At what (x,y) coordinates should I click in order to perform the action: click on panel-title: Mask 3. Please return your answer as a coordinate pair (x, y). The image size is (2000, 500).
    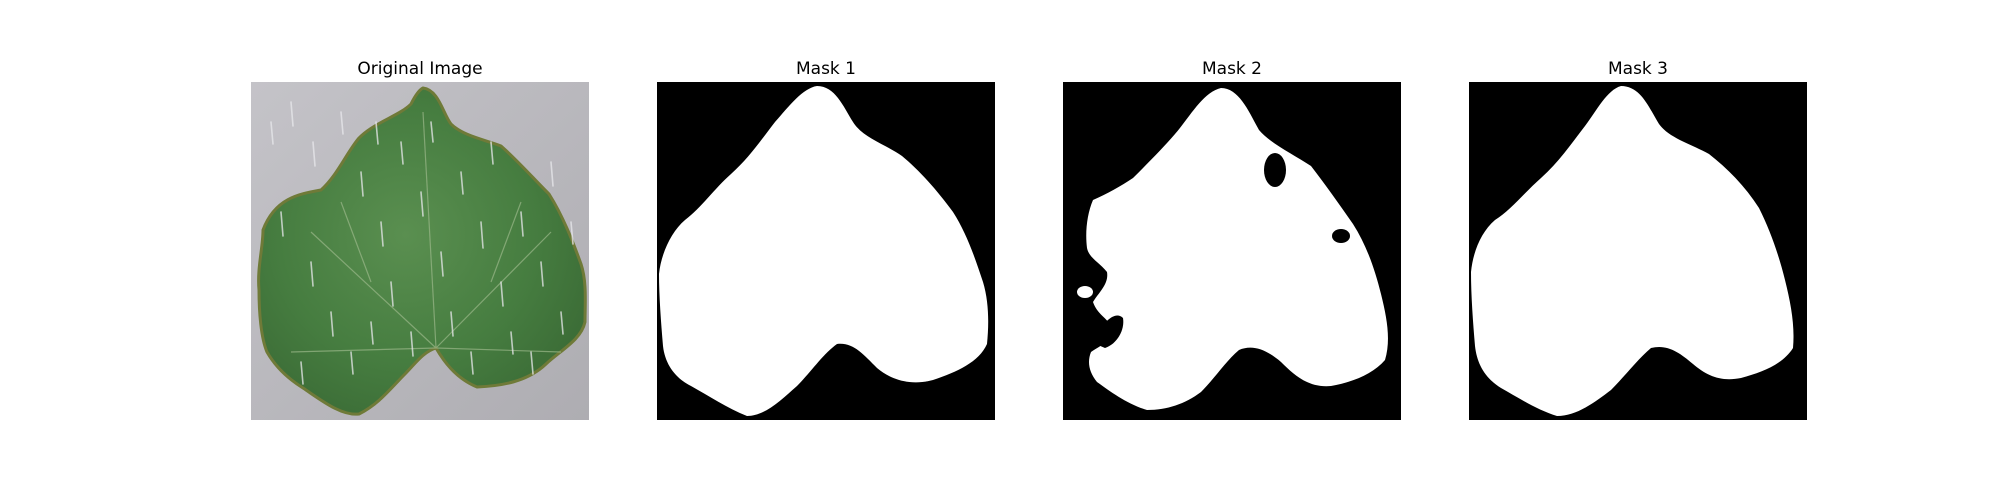
    Looking at the image, I should click on (1637, 69).